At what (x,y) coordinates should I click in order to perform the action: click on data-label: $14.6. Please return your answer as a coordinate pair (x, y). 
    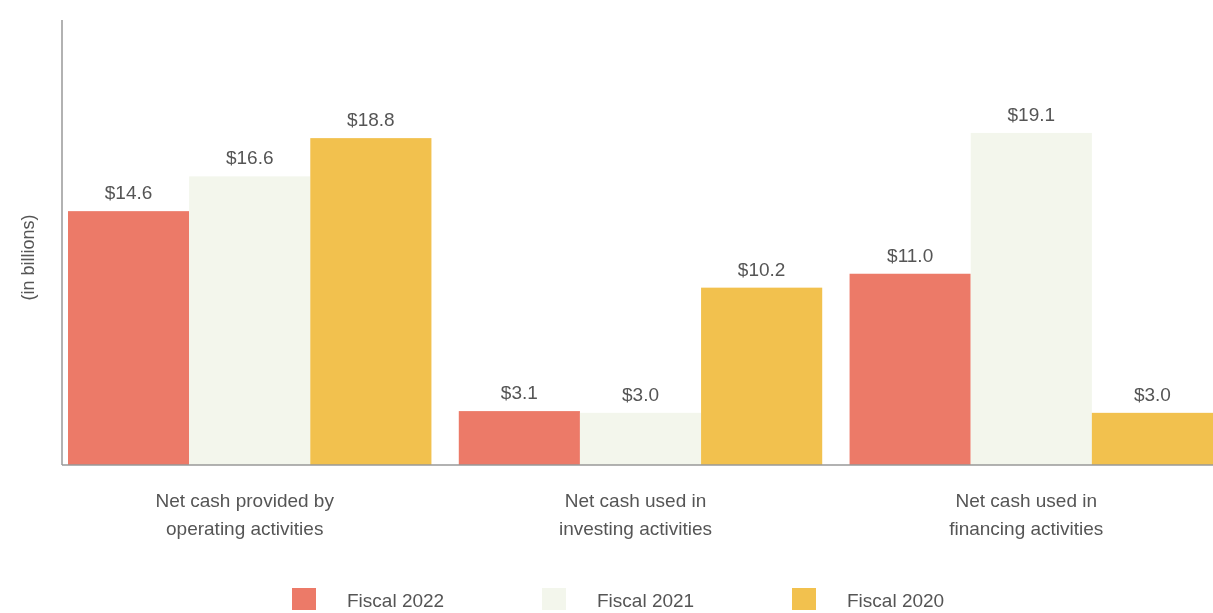
    Looking at the image, I should click on (128, 193).